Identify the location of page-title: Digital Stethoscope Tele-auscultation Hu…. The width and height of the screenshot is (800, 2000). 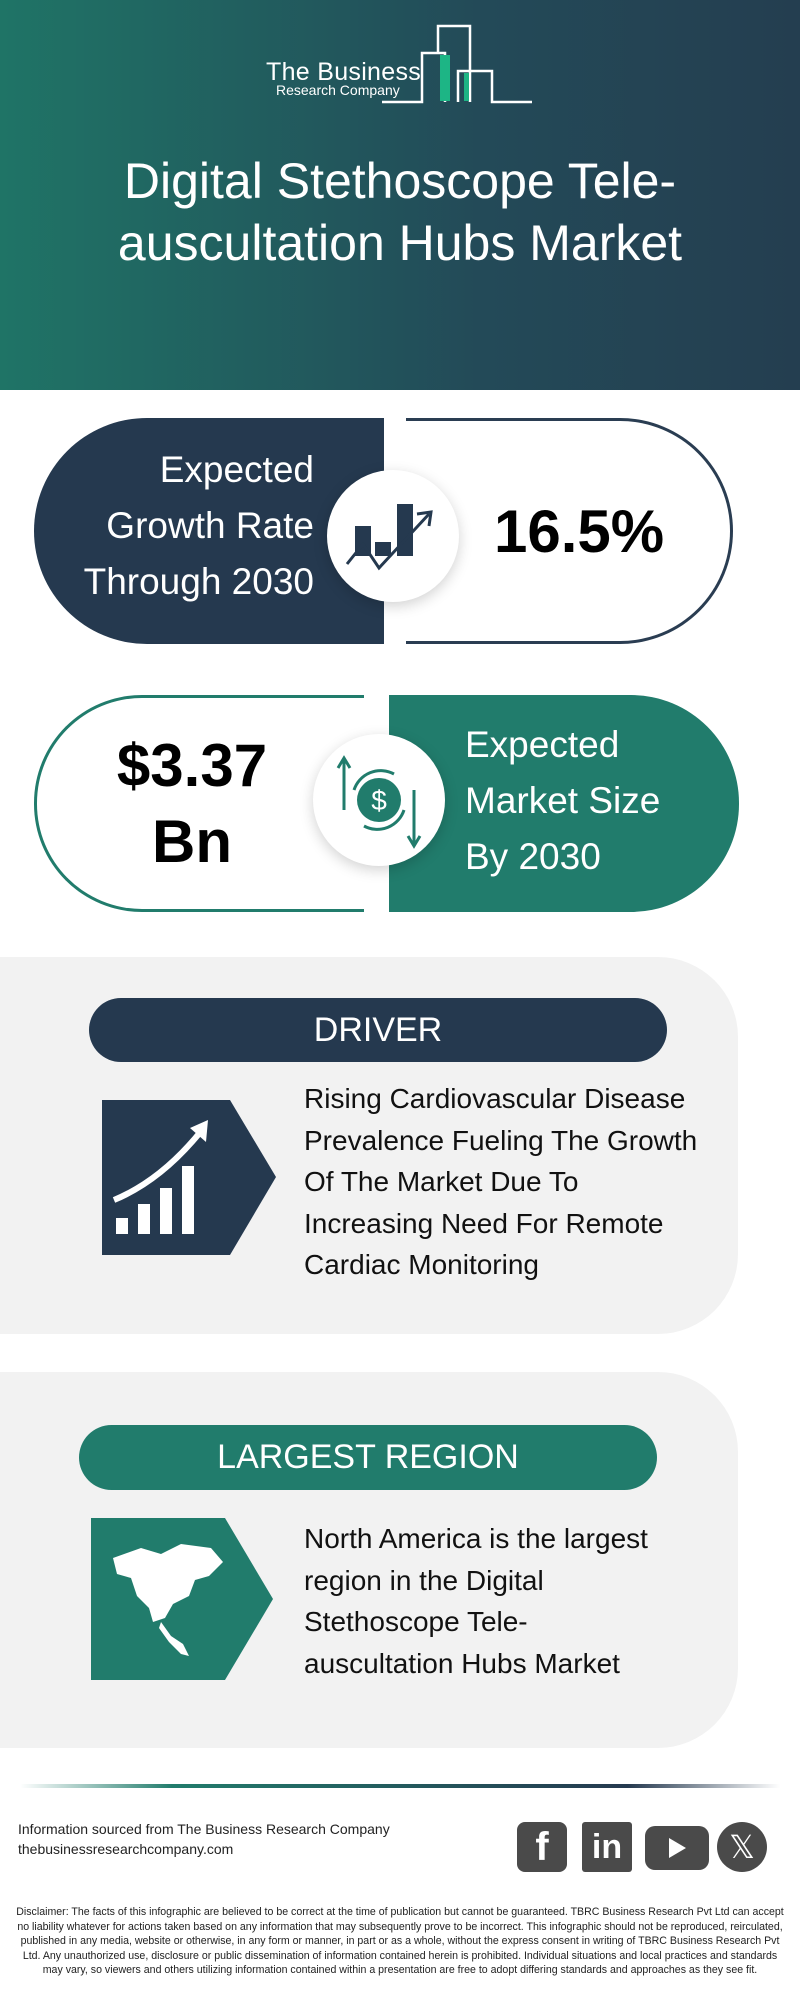
(400, 212).